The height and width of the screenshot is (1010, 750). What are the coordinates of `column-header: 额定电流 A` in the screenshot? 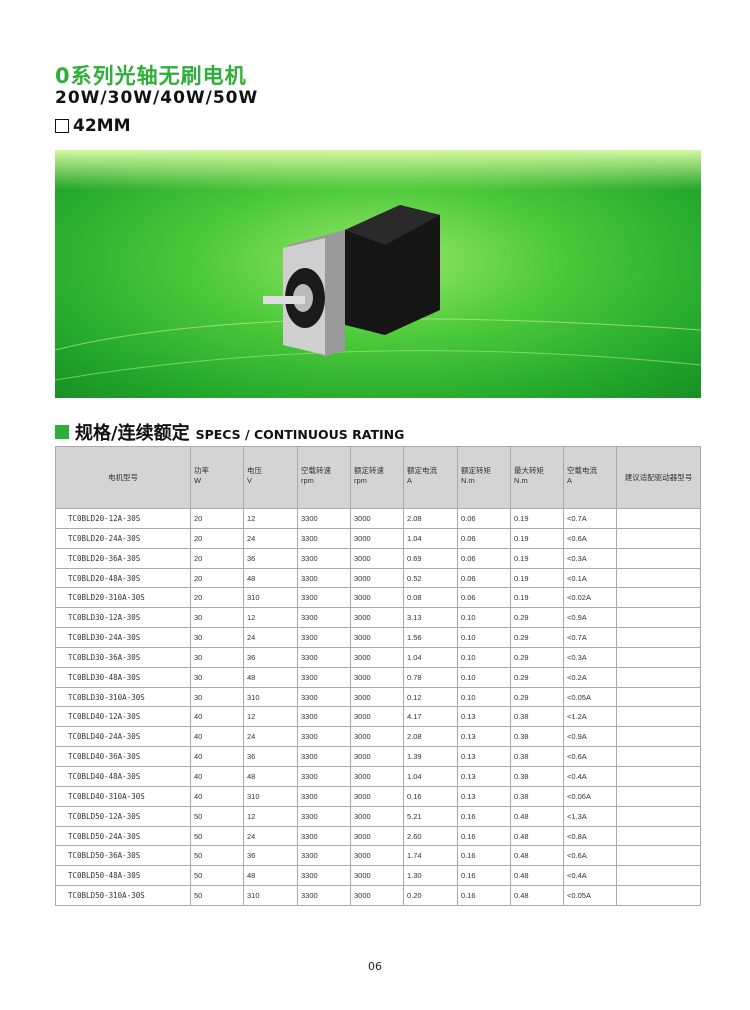 It's located at (430, 477).